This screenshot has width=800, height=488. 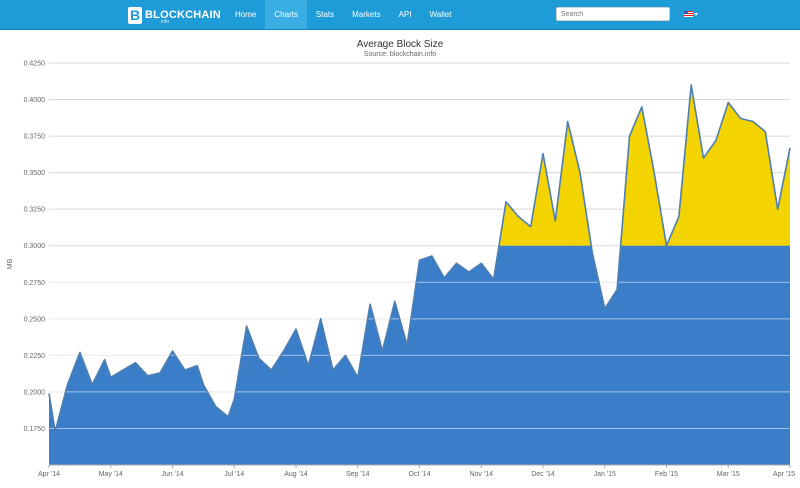 What do you see at coordinates (234, 474) in the screenshot?
I see `x-tick-label: Jul '14` at bounding box center [234, 474].